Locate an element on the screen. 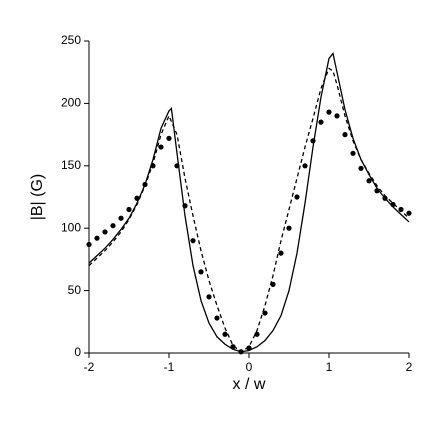 This screenshot has height=447, width=436. y-tick-label: 250 is located at coordinates (71, 40).